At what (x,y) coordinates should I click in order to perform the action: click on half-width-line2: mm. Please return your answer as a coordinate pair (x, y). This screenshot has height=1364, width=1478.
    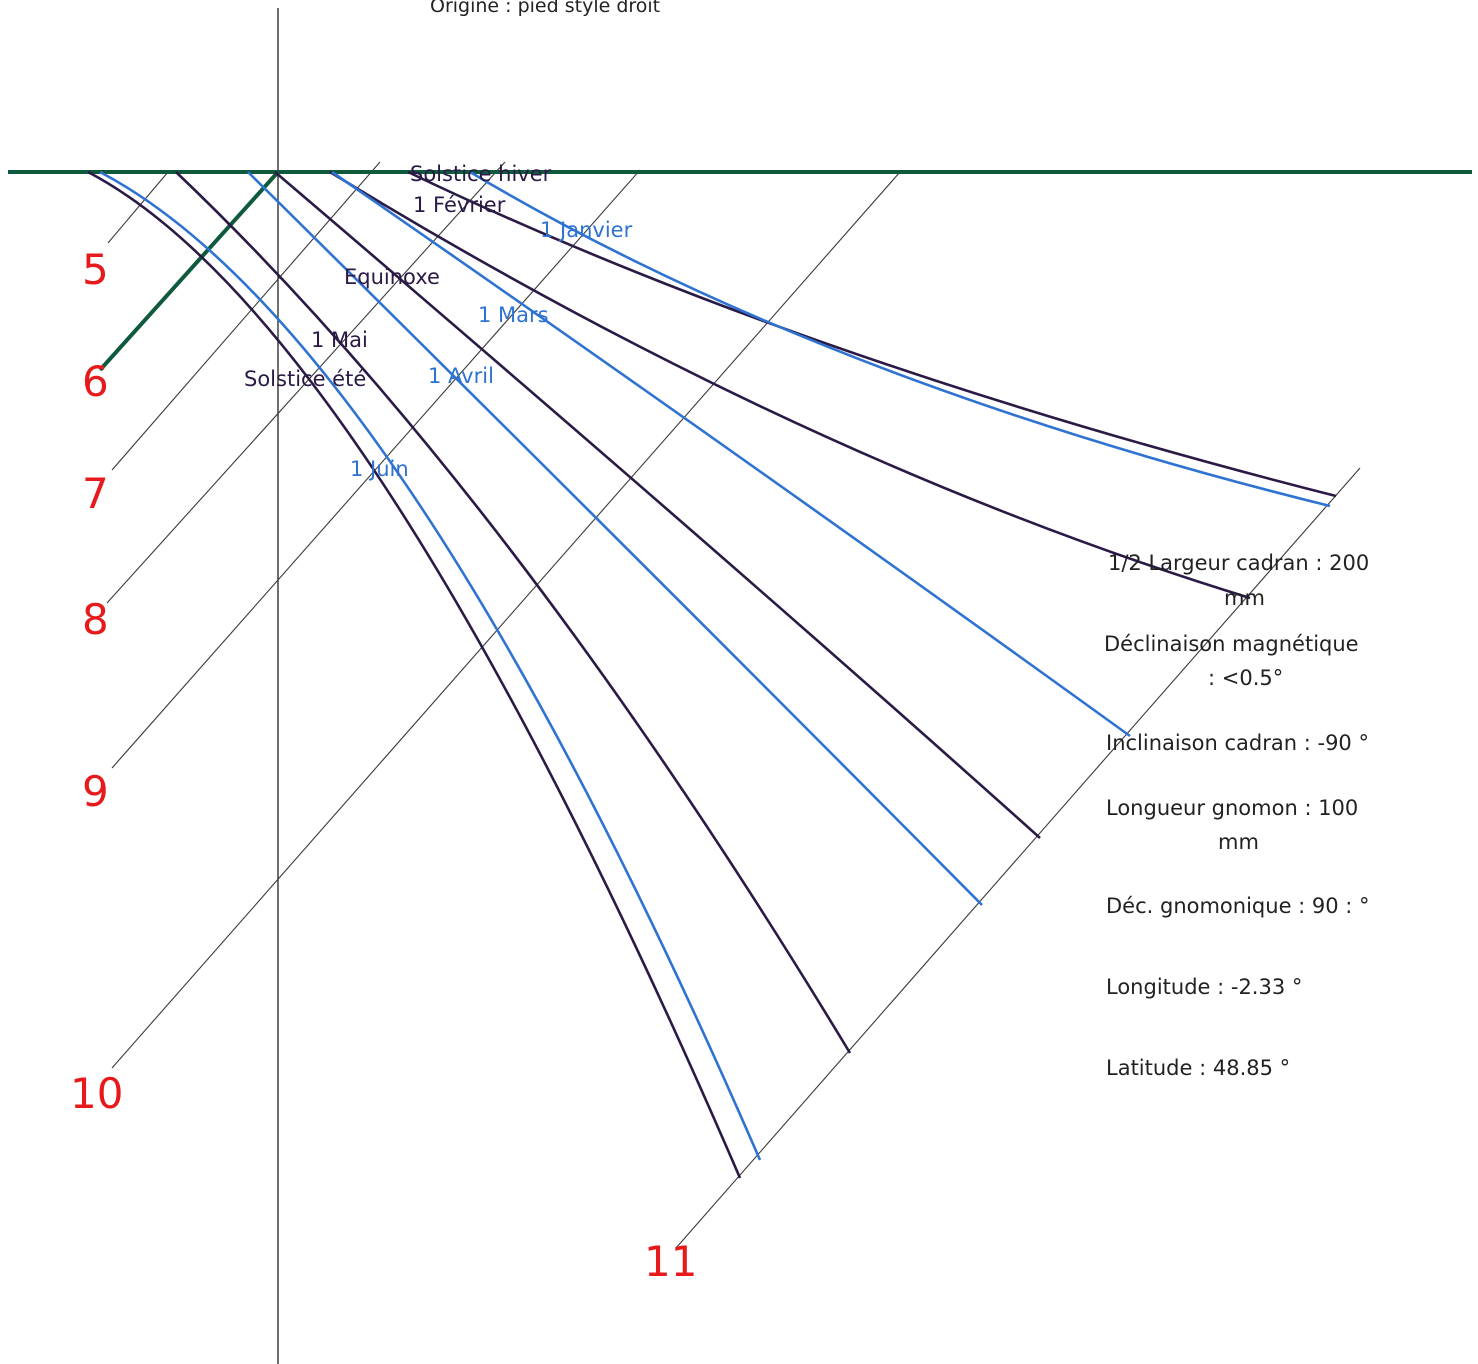
    Looking at the image, I should click on (1244, 598).